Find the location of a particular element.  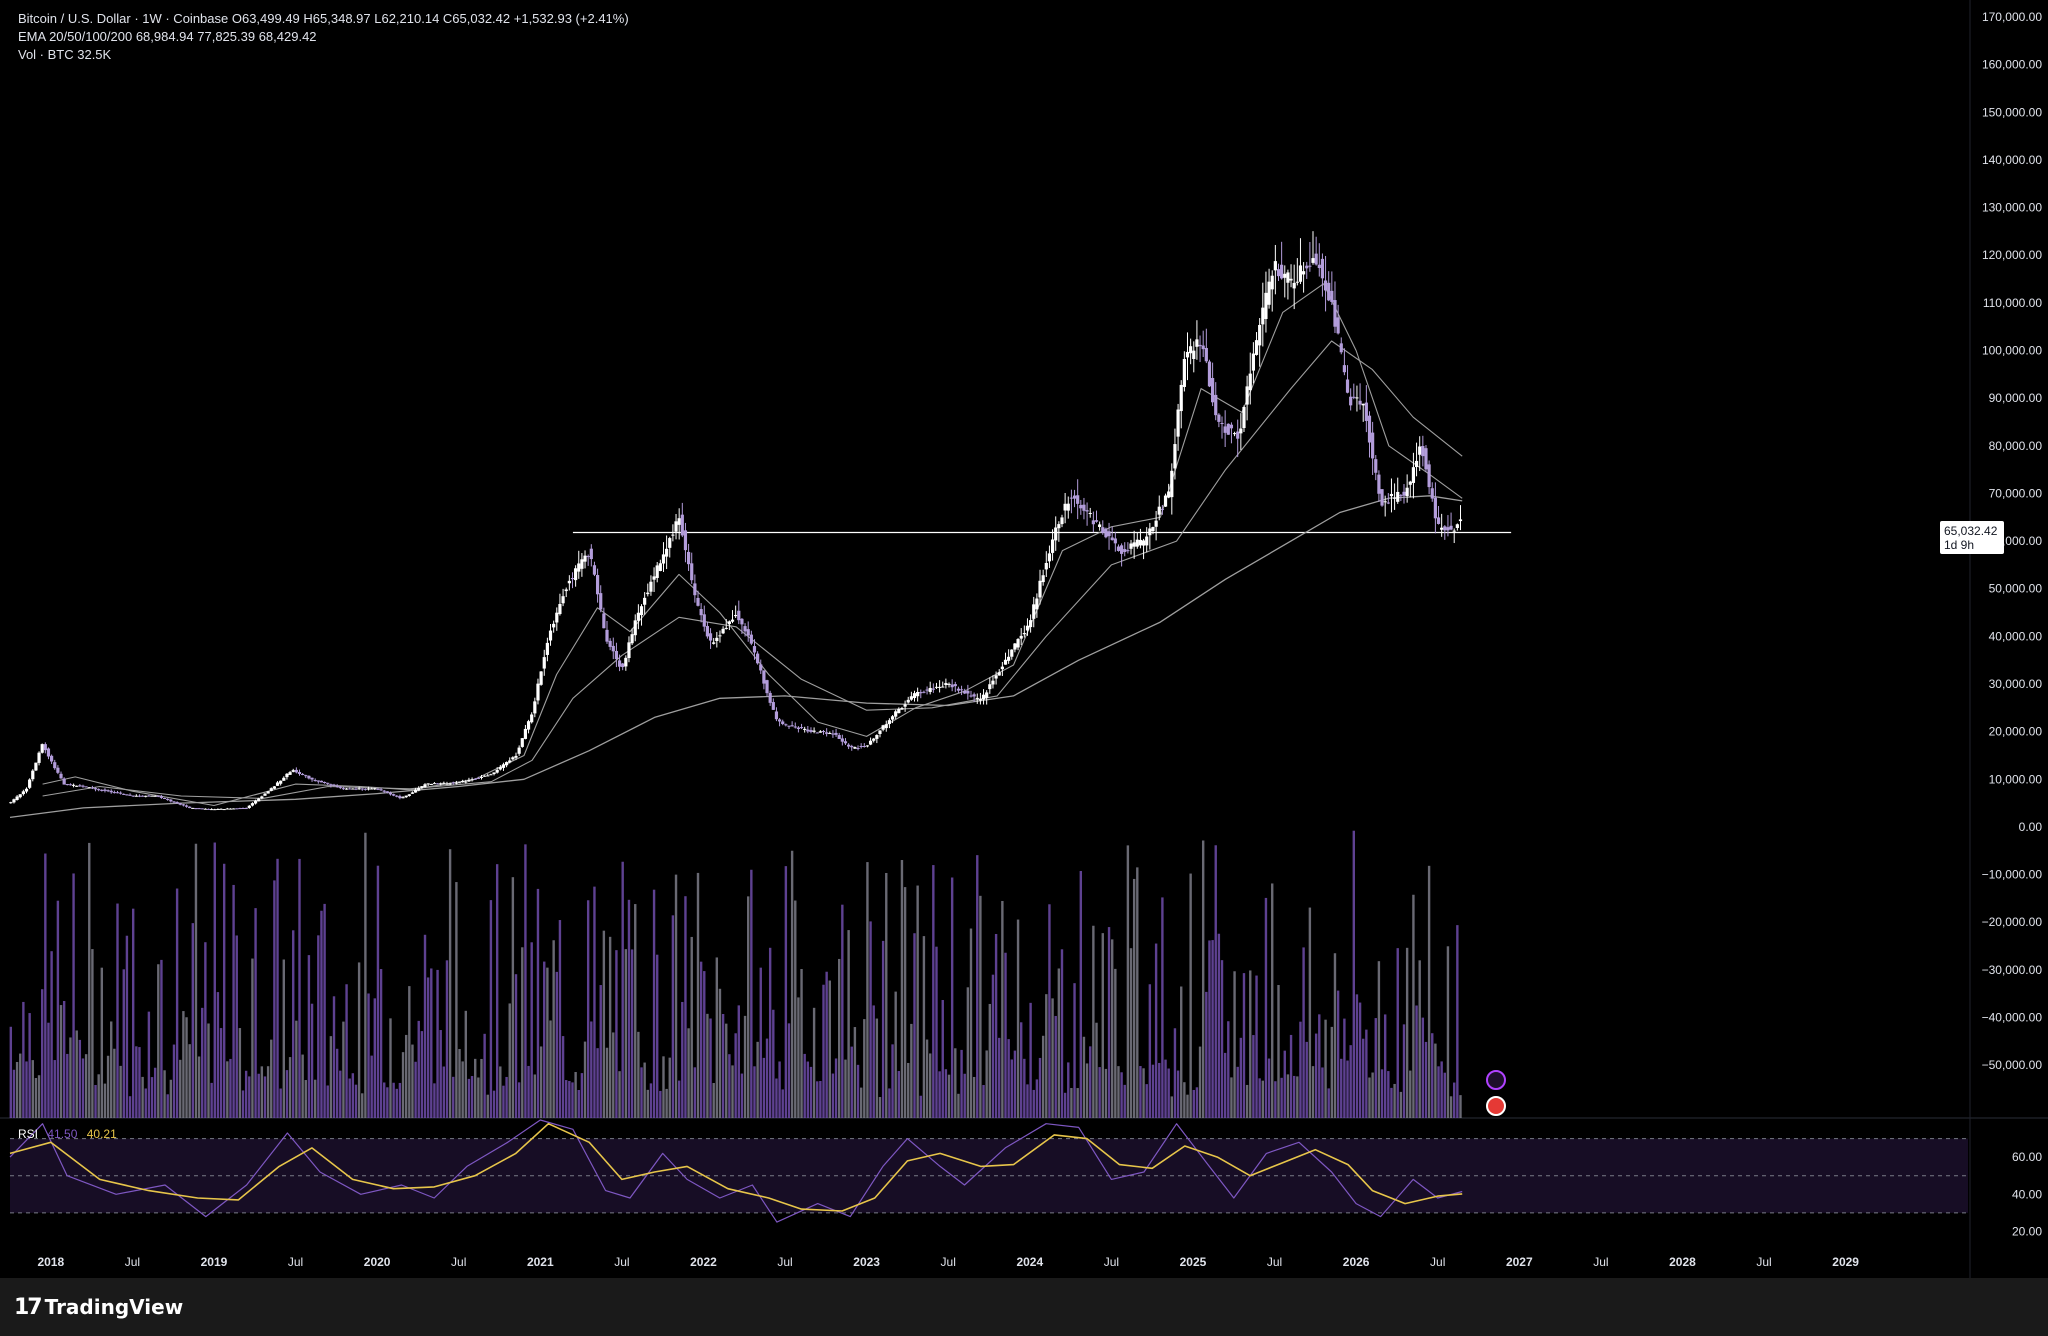

economic-event-flag-icon is located at coordinates (1496, 1106).